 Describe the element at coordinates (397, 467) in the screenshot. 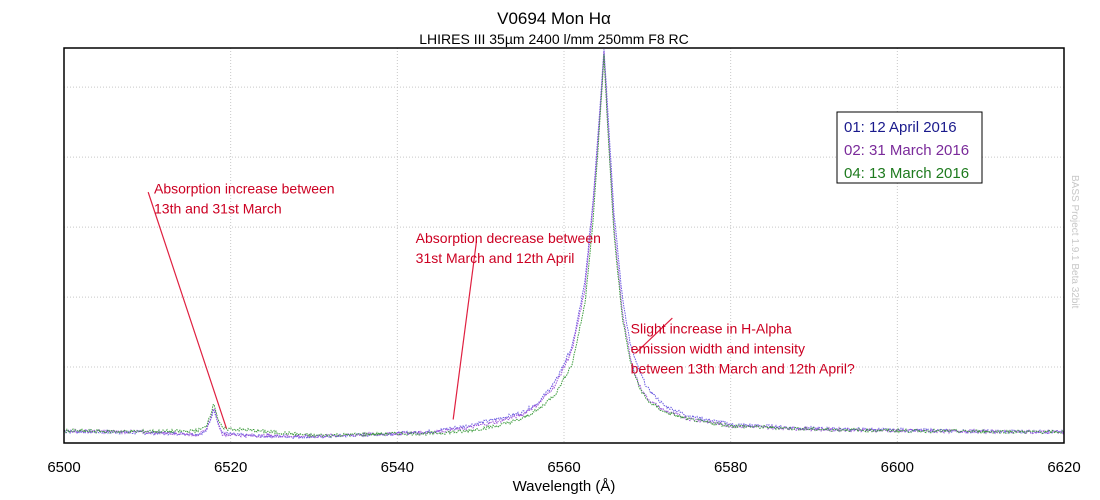

I see `x-tick-label: 6540` at that location.